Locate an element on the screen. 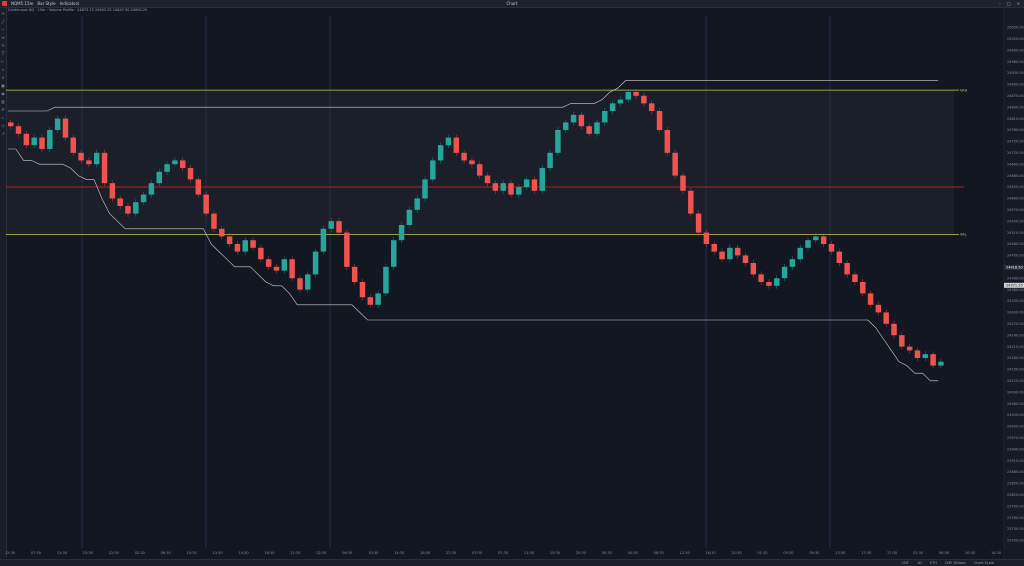 This screenshot has width=1024, height=566. measure-icon: ⊢ is located at coordinates (3, 61).